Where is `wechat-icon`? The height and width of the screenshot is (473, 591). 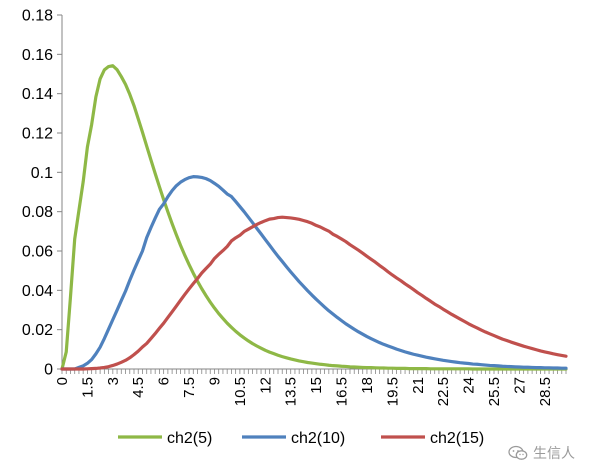 wechat-icon is located at coordinates (518, 452).